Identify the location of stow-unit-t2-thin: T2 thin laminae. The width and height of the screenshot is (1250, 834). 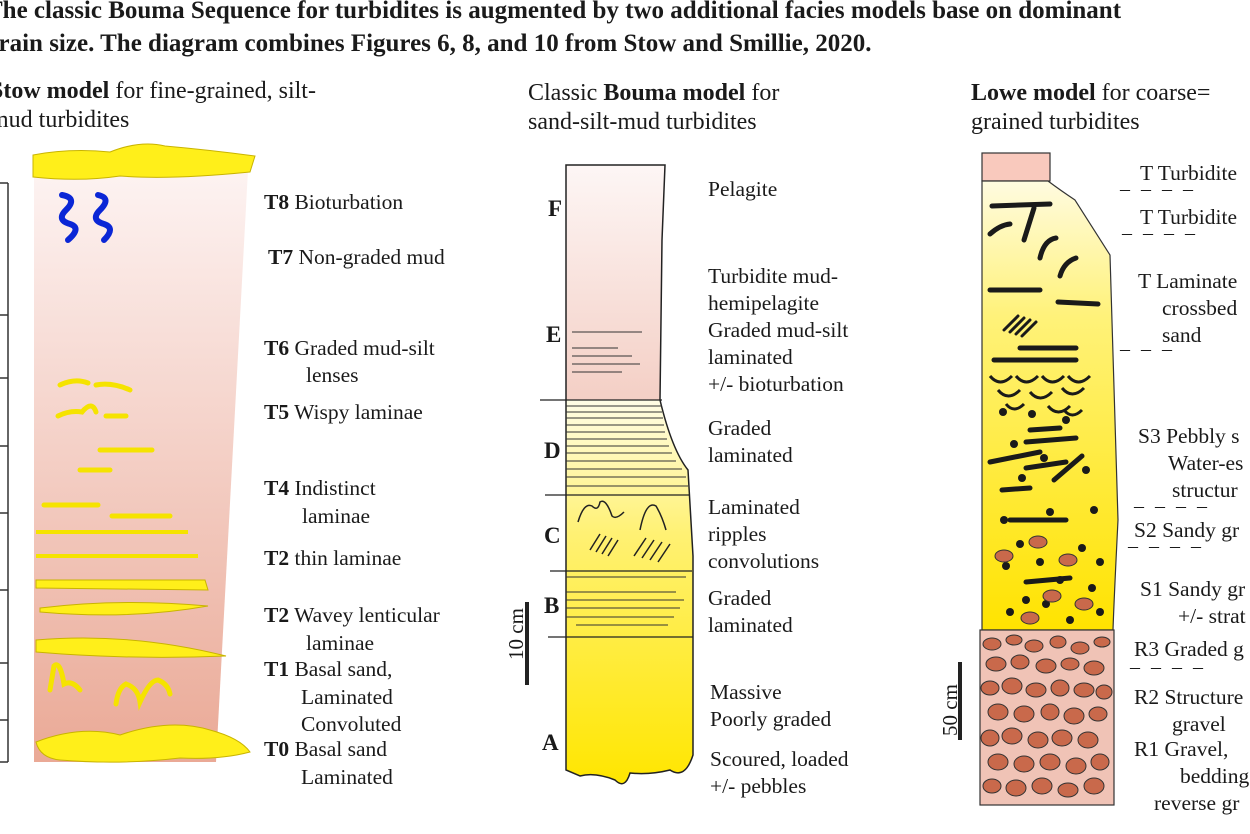
(333, 558).